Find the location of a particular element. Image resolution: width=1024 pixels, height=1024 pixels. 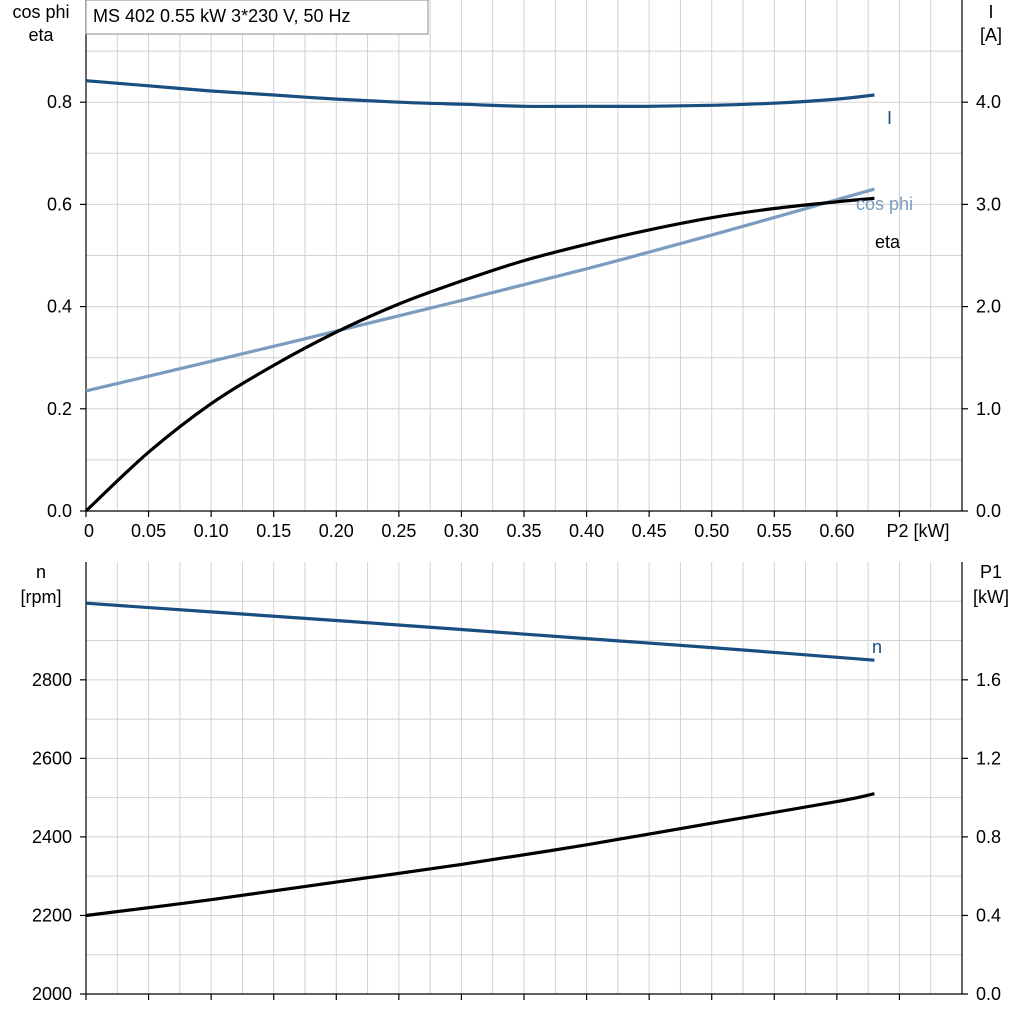

title-text: MS 402 0.55 kW 3*230 V, 50 Hz is located at coordinates (221, 16).